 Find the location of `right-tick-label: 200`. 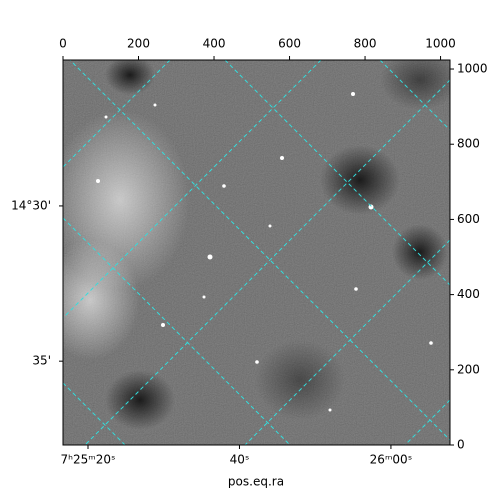

right-tick-label: 200 is located at coordinates (468, 369).